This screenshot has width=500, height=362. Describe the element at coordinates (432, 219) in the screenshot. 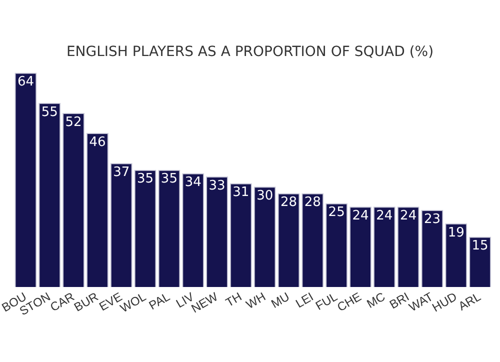

I see `data-label: 23` at that location.